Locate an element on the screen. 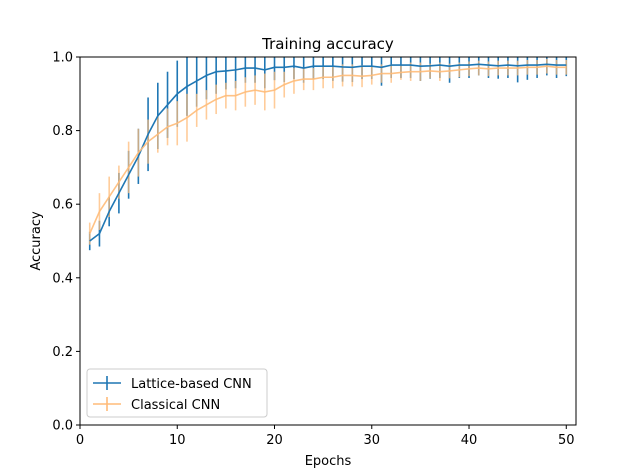 This screenshot has height=476, width=640. legend-entry-classical: Classical CNN is located at coordinates (156, 405).